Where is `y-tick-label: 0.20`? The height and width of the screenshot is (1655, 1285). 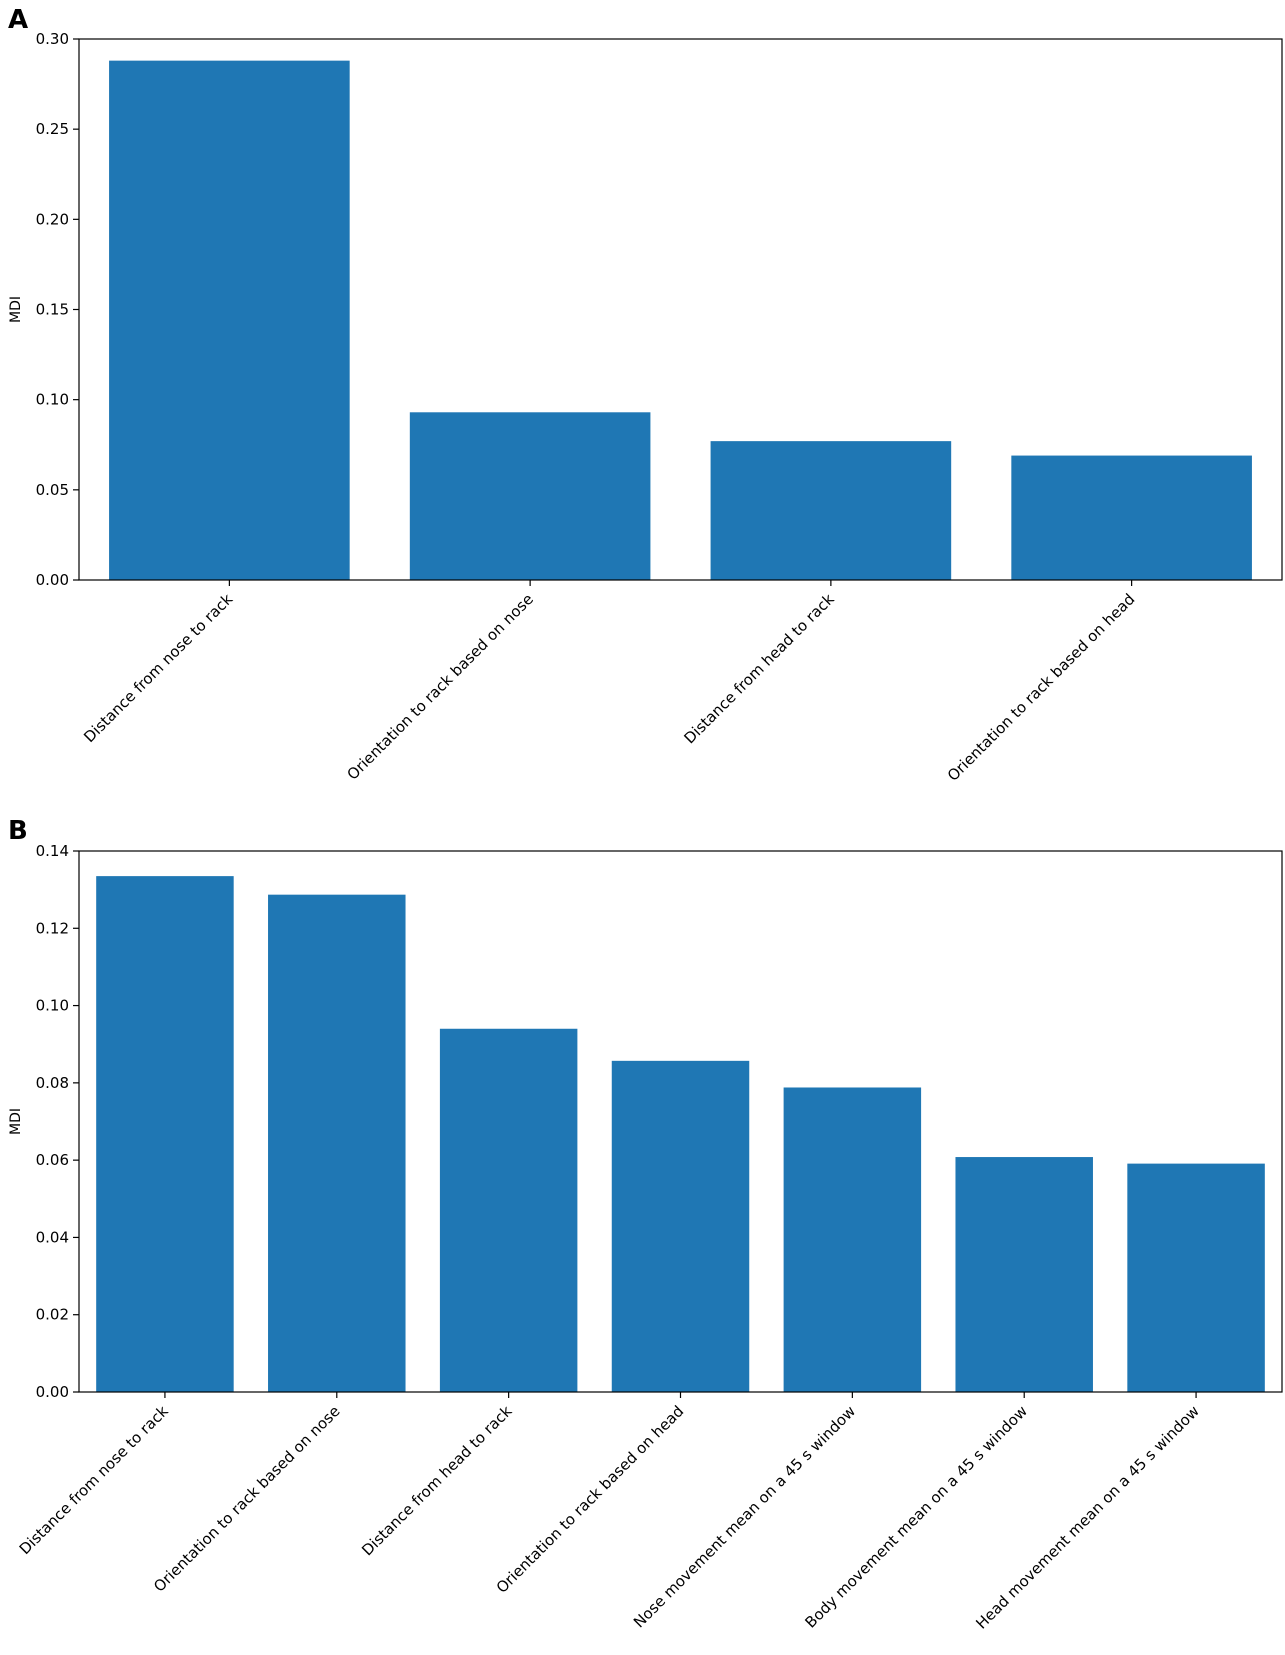
y-tick-label: 0.20 is located at coordinates (52, 219).